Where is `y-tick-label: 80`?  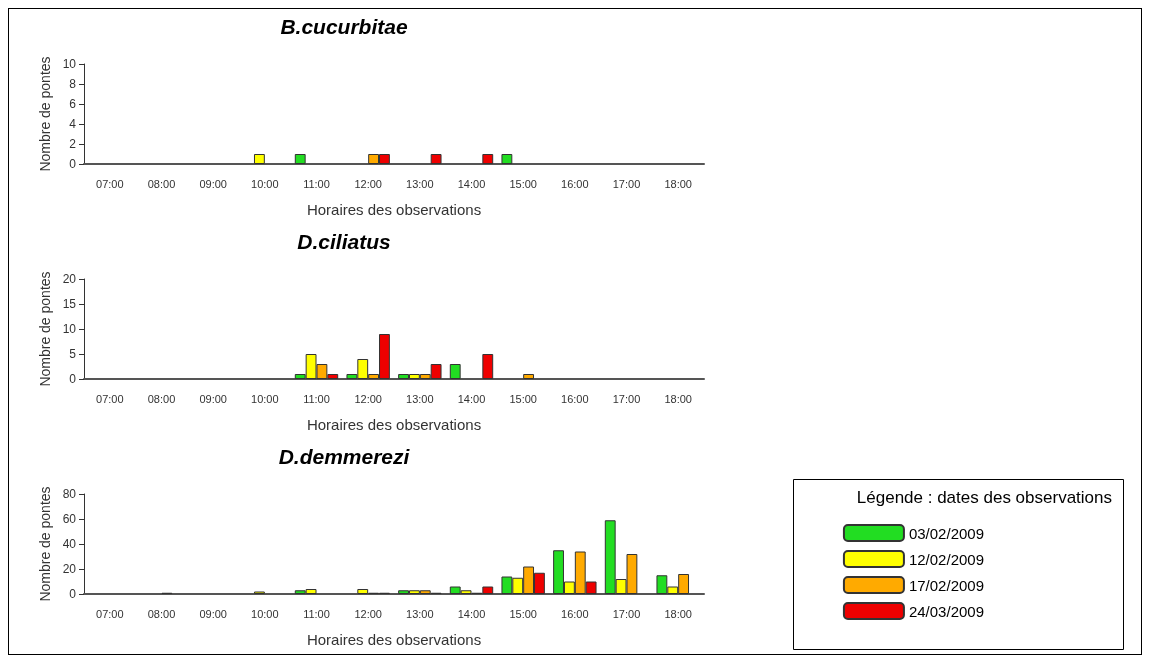
y-tick-label: 80 is located at coordinates (69, 494).